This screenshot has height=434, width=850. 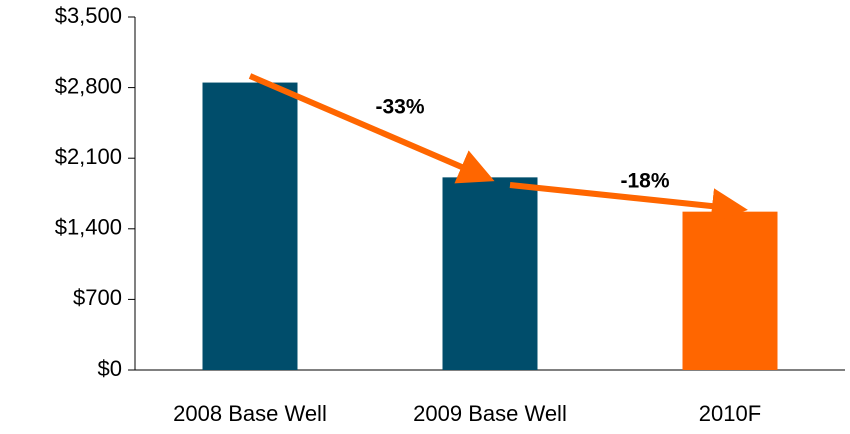 What do you see at coordinates (88, 85) in the screenshot?
I see `y-tick-label: $2,800` at bounding box center [88, 85].